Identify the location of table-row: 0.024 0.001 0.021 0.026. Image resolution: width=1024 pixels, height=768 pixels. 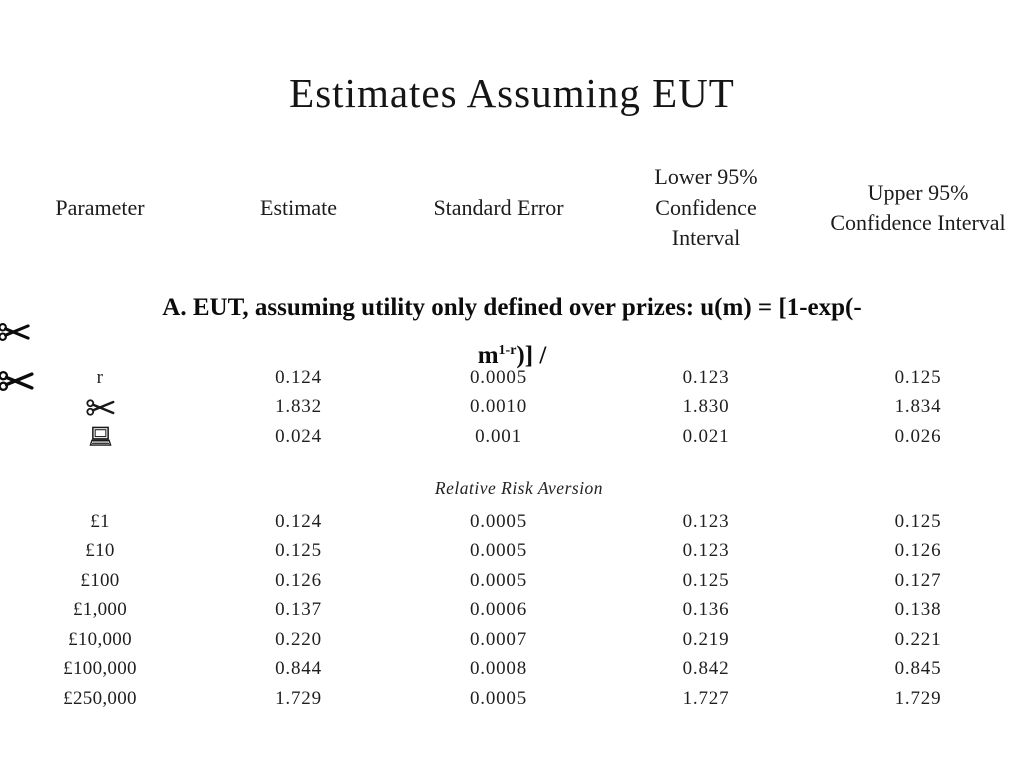
(512, 437).